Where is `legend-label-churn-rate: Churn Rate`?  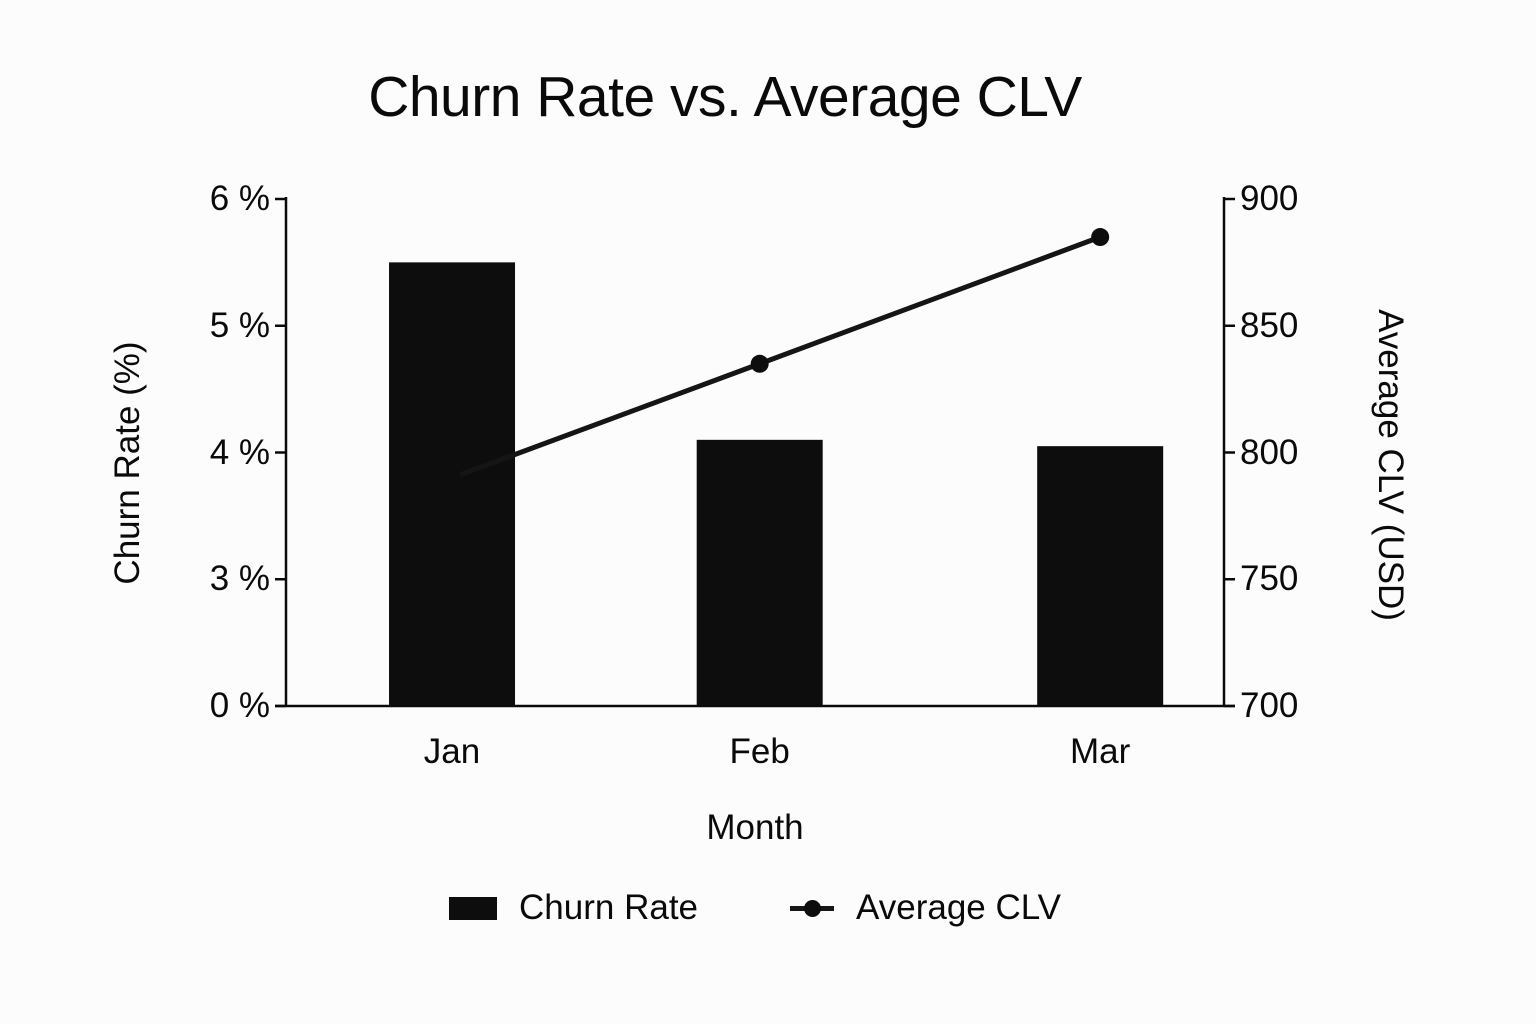 legend-label-churn-rate: Churn Rate is located at coordinates (609, 907).